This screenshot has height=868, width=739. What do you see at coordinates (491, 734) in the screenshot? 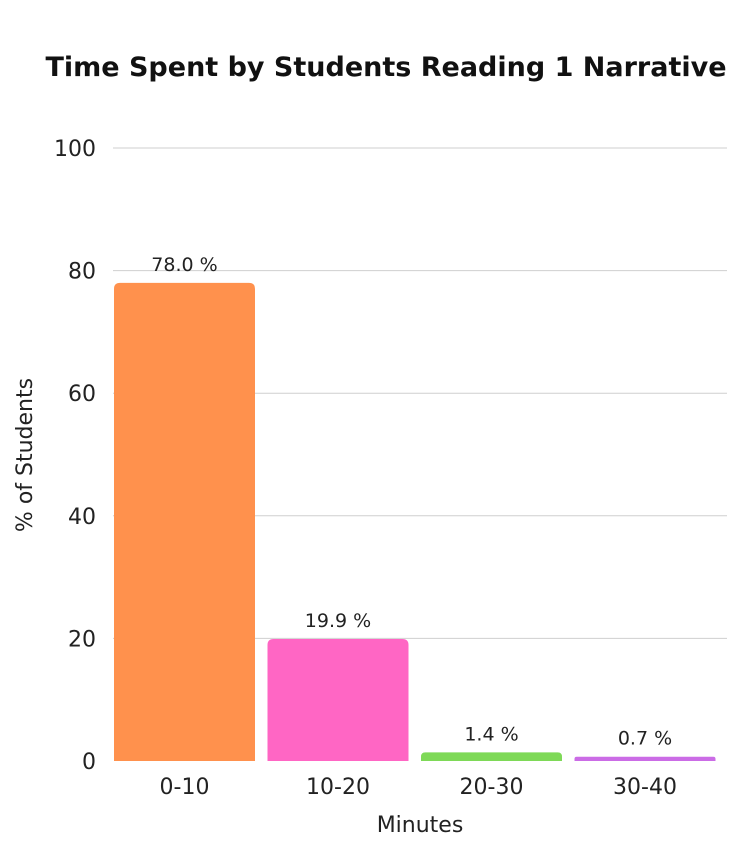
I see `data-label-20-30: 1.4 %` at bounding box center [491, 734].